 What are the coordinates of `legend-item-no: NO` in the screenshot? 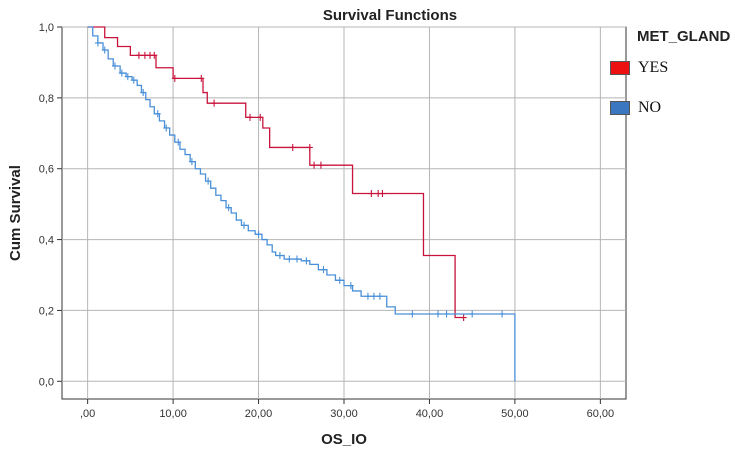 It's located at (676, 108).